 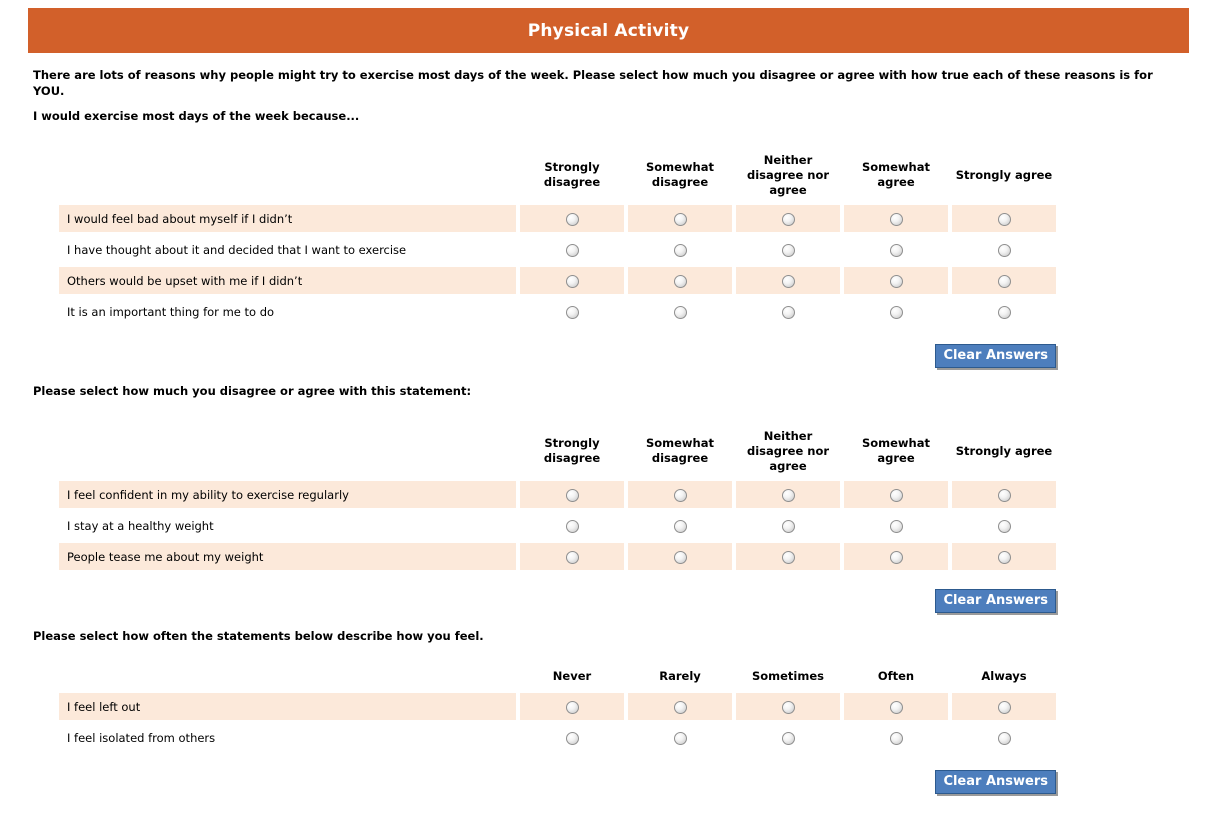 I want to click on table-row: People tease me about my weight, so click(x=557, y=557).